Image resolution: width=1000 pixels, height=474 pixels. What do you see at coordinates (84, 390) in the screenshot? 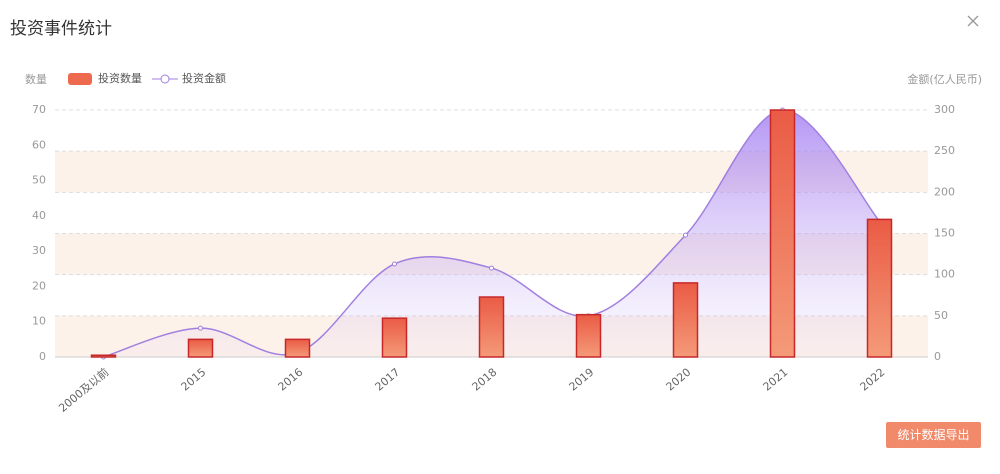
I see `x-tick-label: 2000及以前` at bounding box center [84, 390].